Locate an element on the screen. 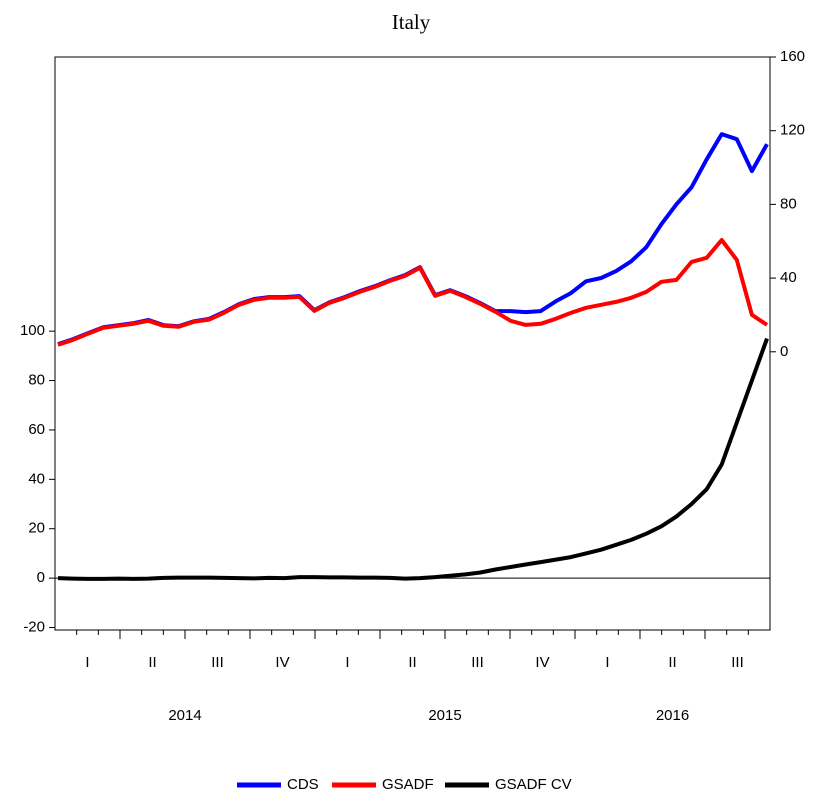 This screenshot has width=822, height=798. y-tick-label: 0 is located at coordinates (41, 577).